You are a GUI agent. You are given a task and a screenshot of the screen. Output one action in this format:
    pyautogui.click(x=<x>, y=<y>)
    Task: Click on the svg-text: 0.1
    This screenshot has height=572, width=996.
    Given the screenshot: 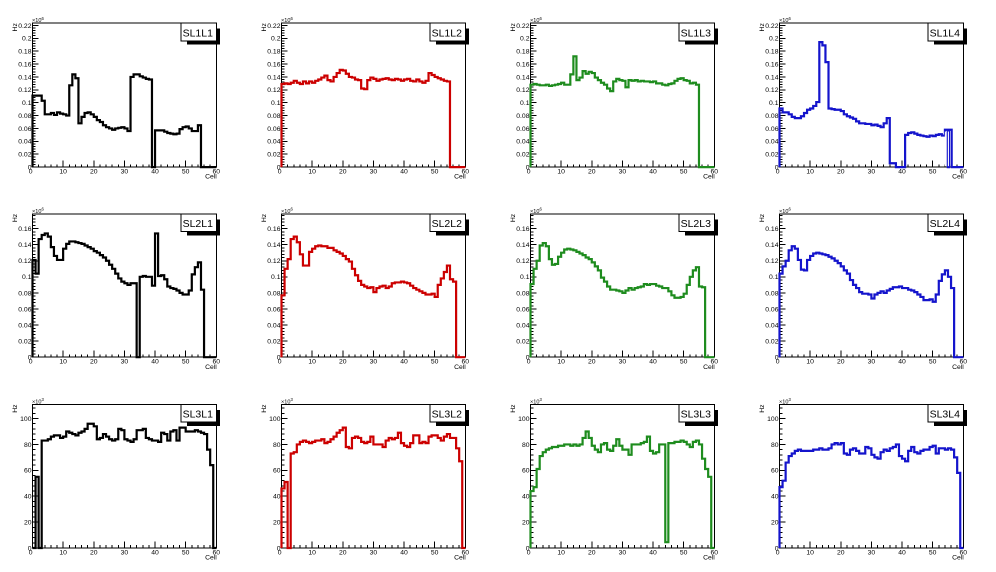 What is the action you would take?
    pyautogui.click(x=774, y=103)
    